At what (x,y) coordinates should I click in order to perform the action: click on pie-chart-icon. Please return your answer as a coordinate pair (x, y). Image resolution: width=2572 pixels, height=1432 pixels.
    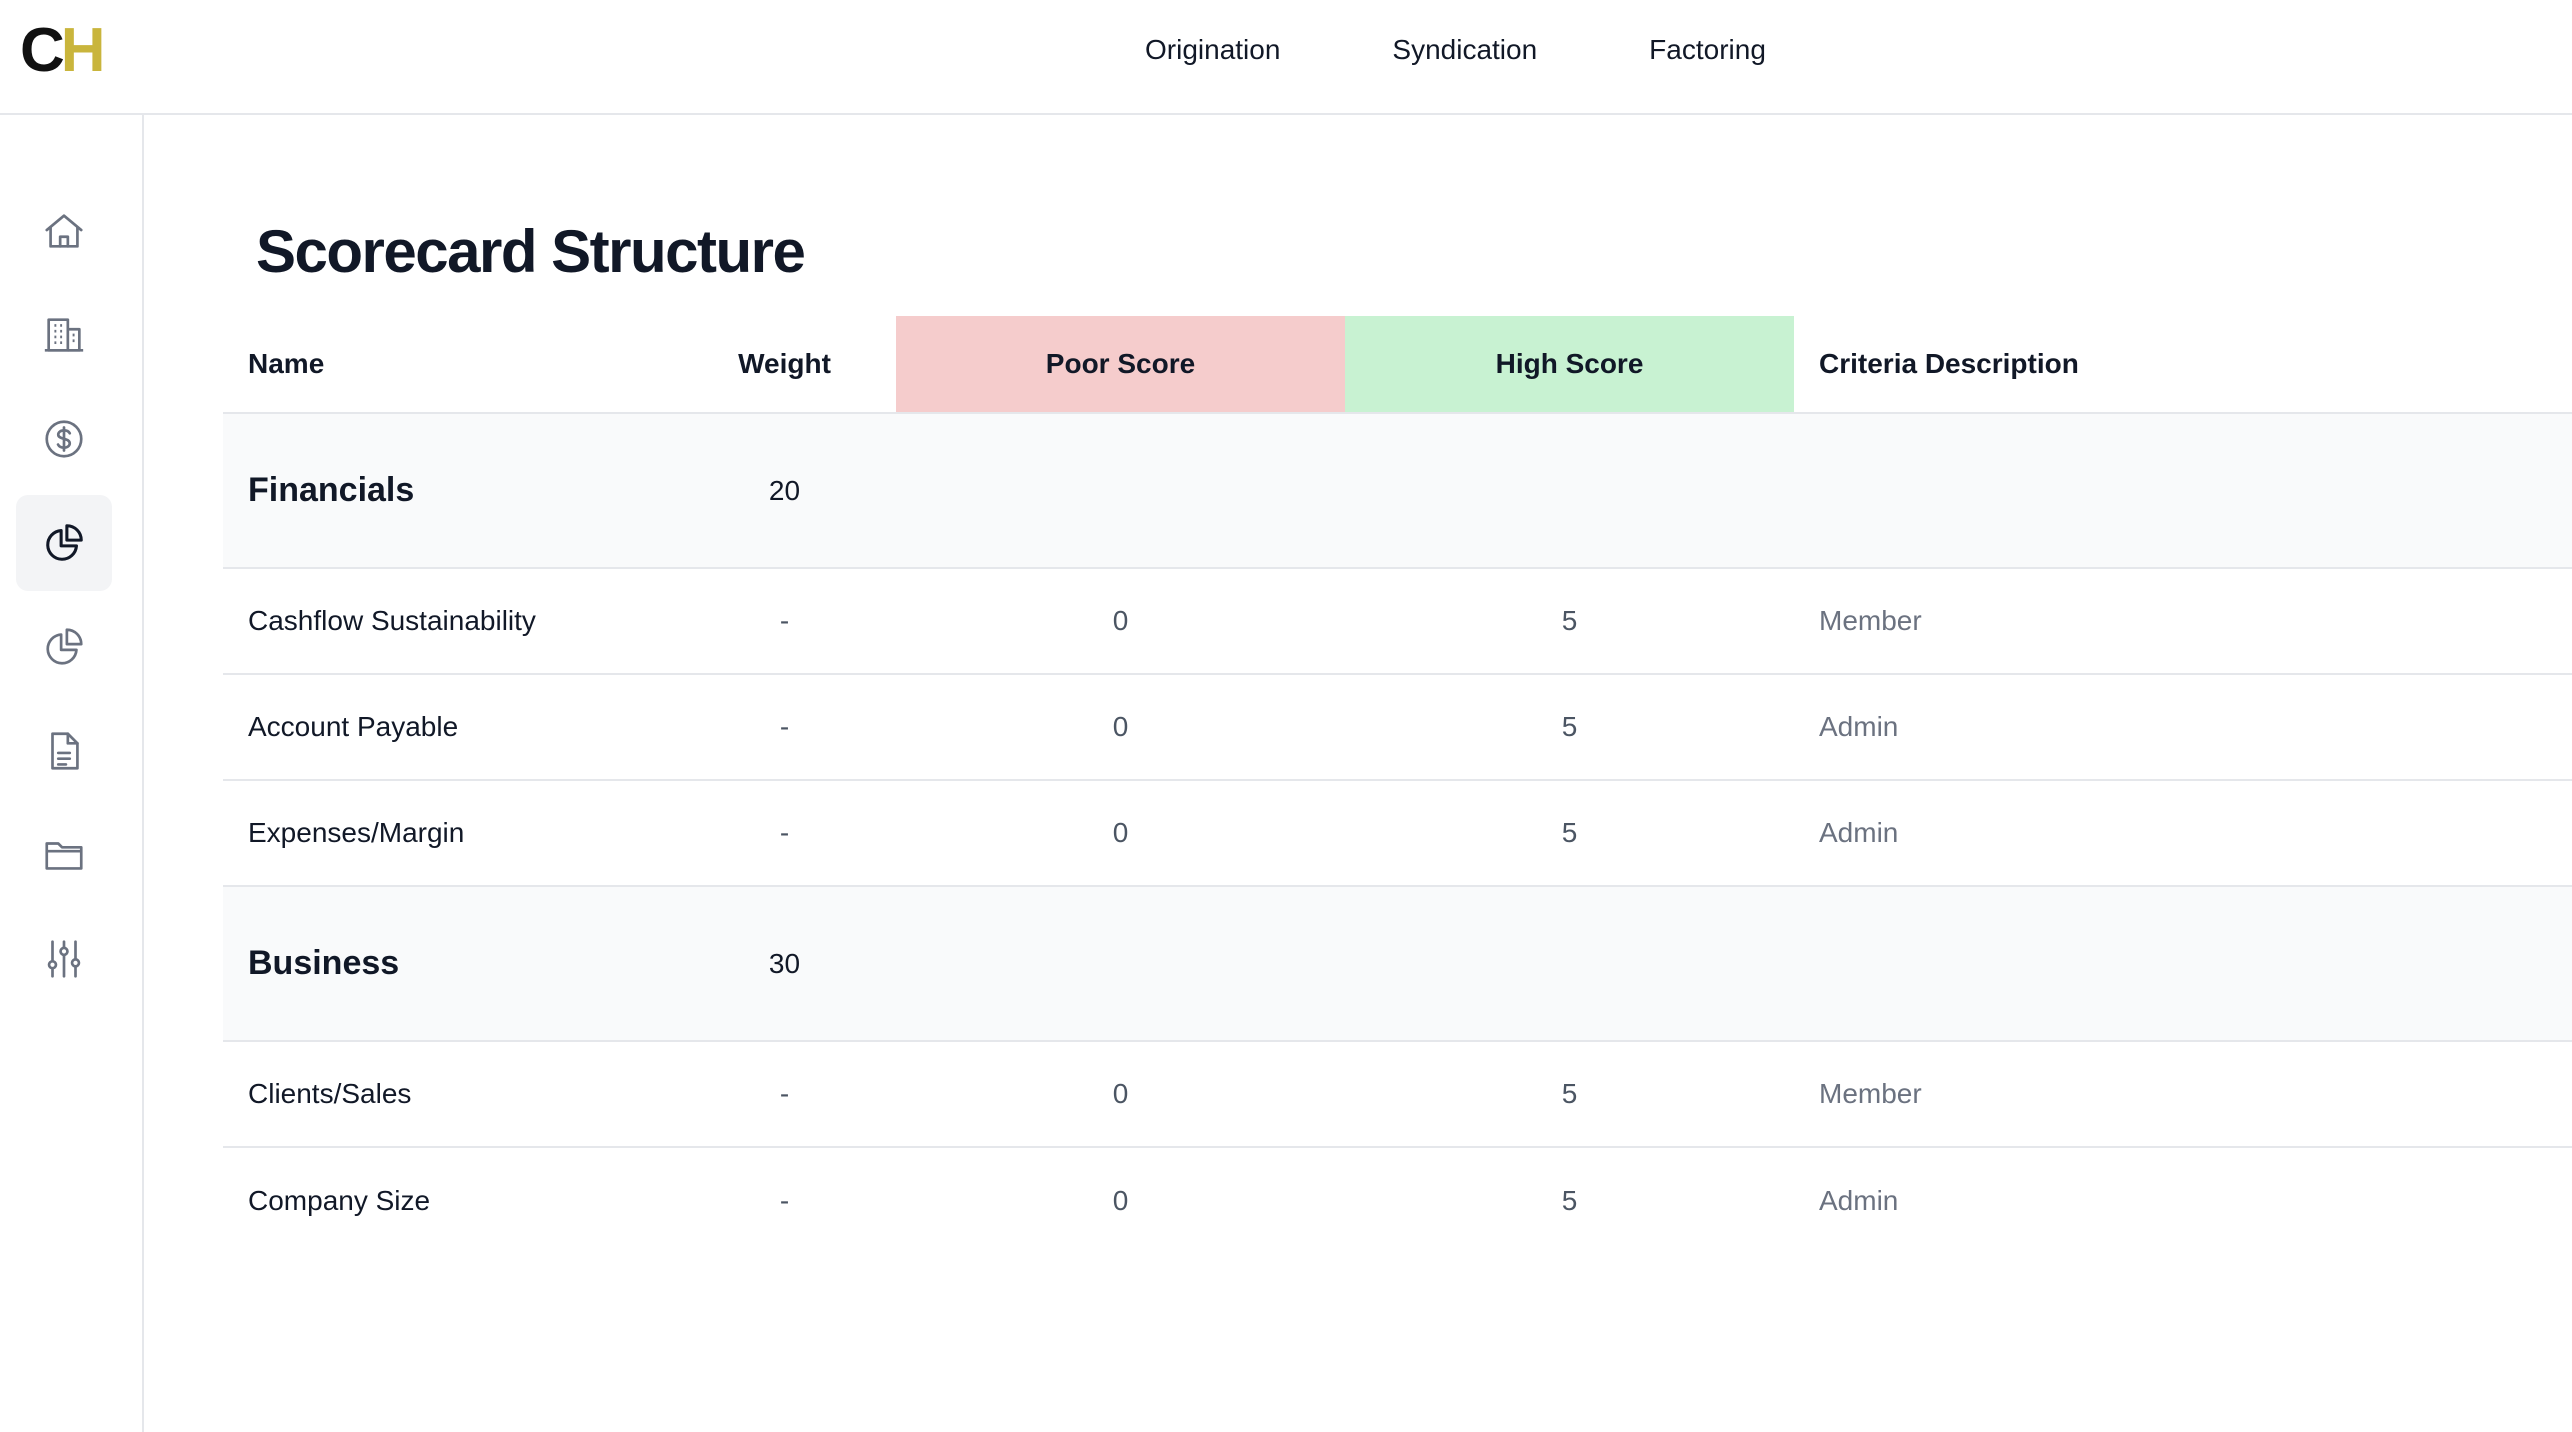
    Looking at the image, I should click on (64, 542).